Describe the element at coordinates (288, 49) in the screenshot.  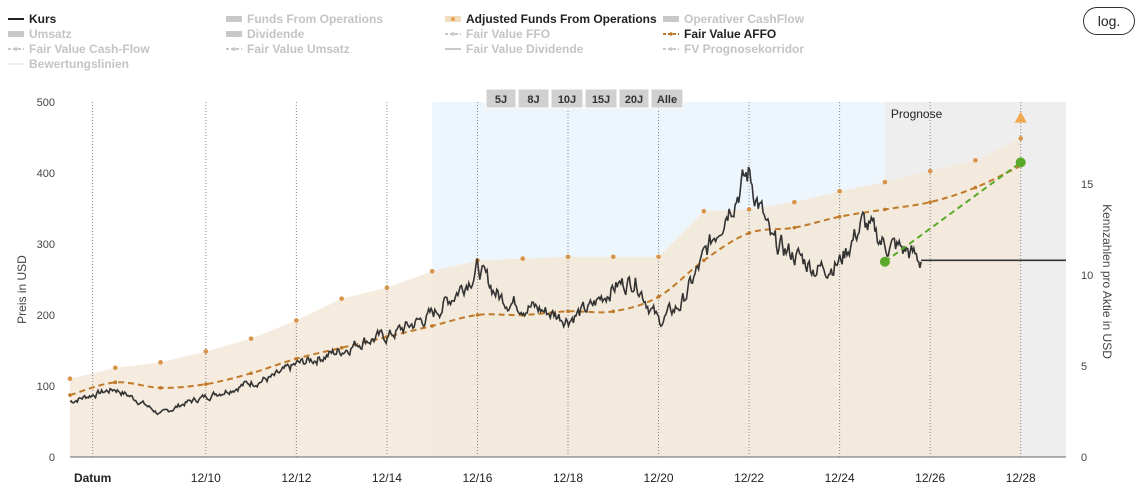
I see `legend-item-fair-value-umsatz: Fair Value Umsatz` at that location.